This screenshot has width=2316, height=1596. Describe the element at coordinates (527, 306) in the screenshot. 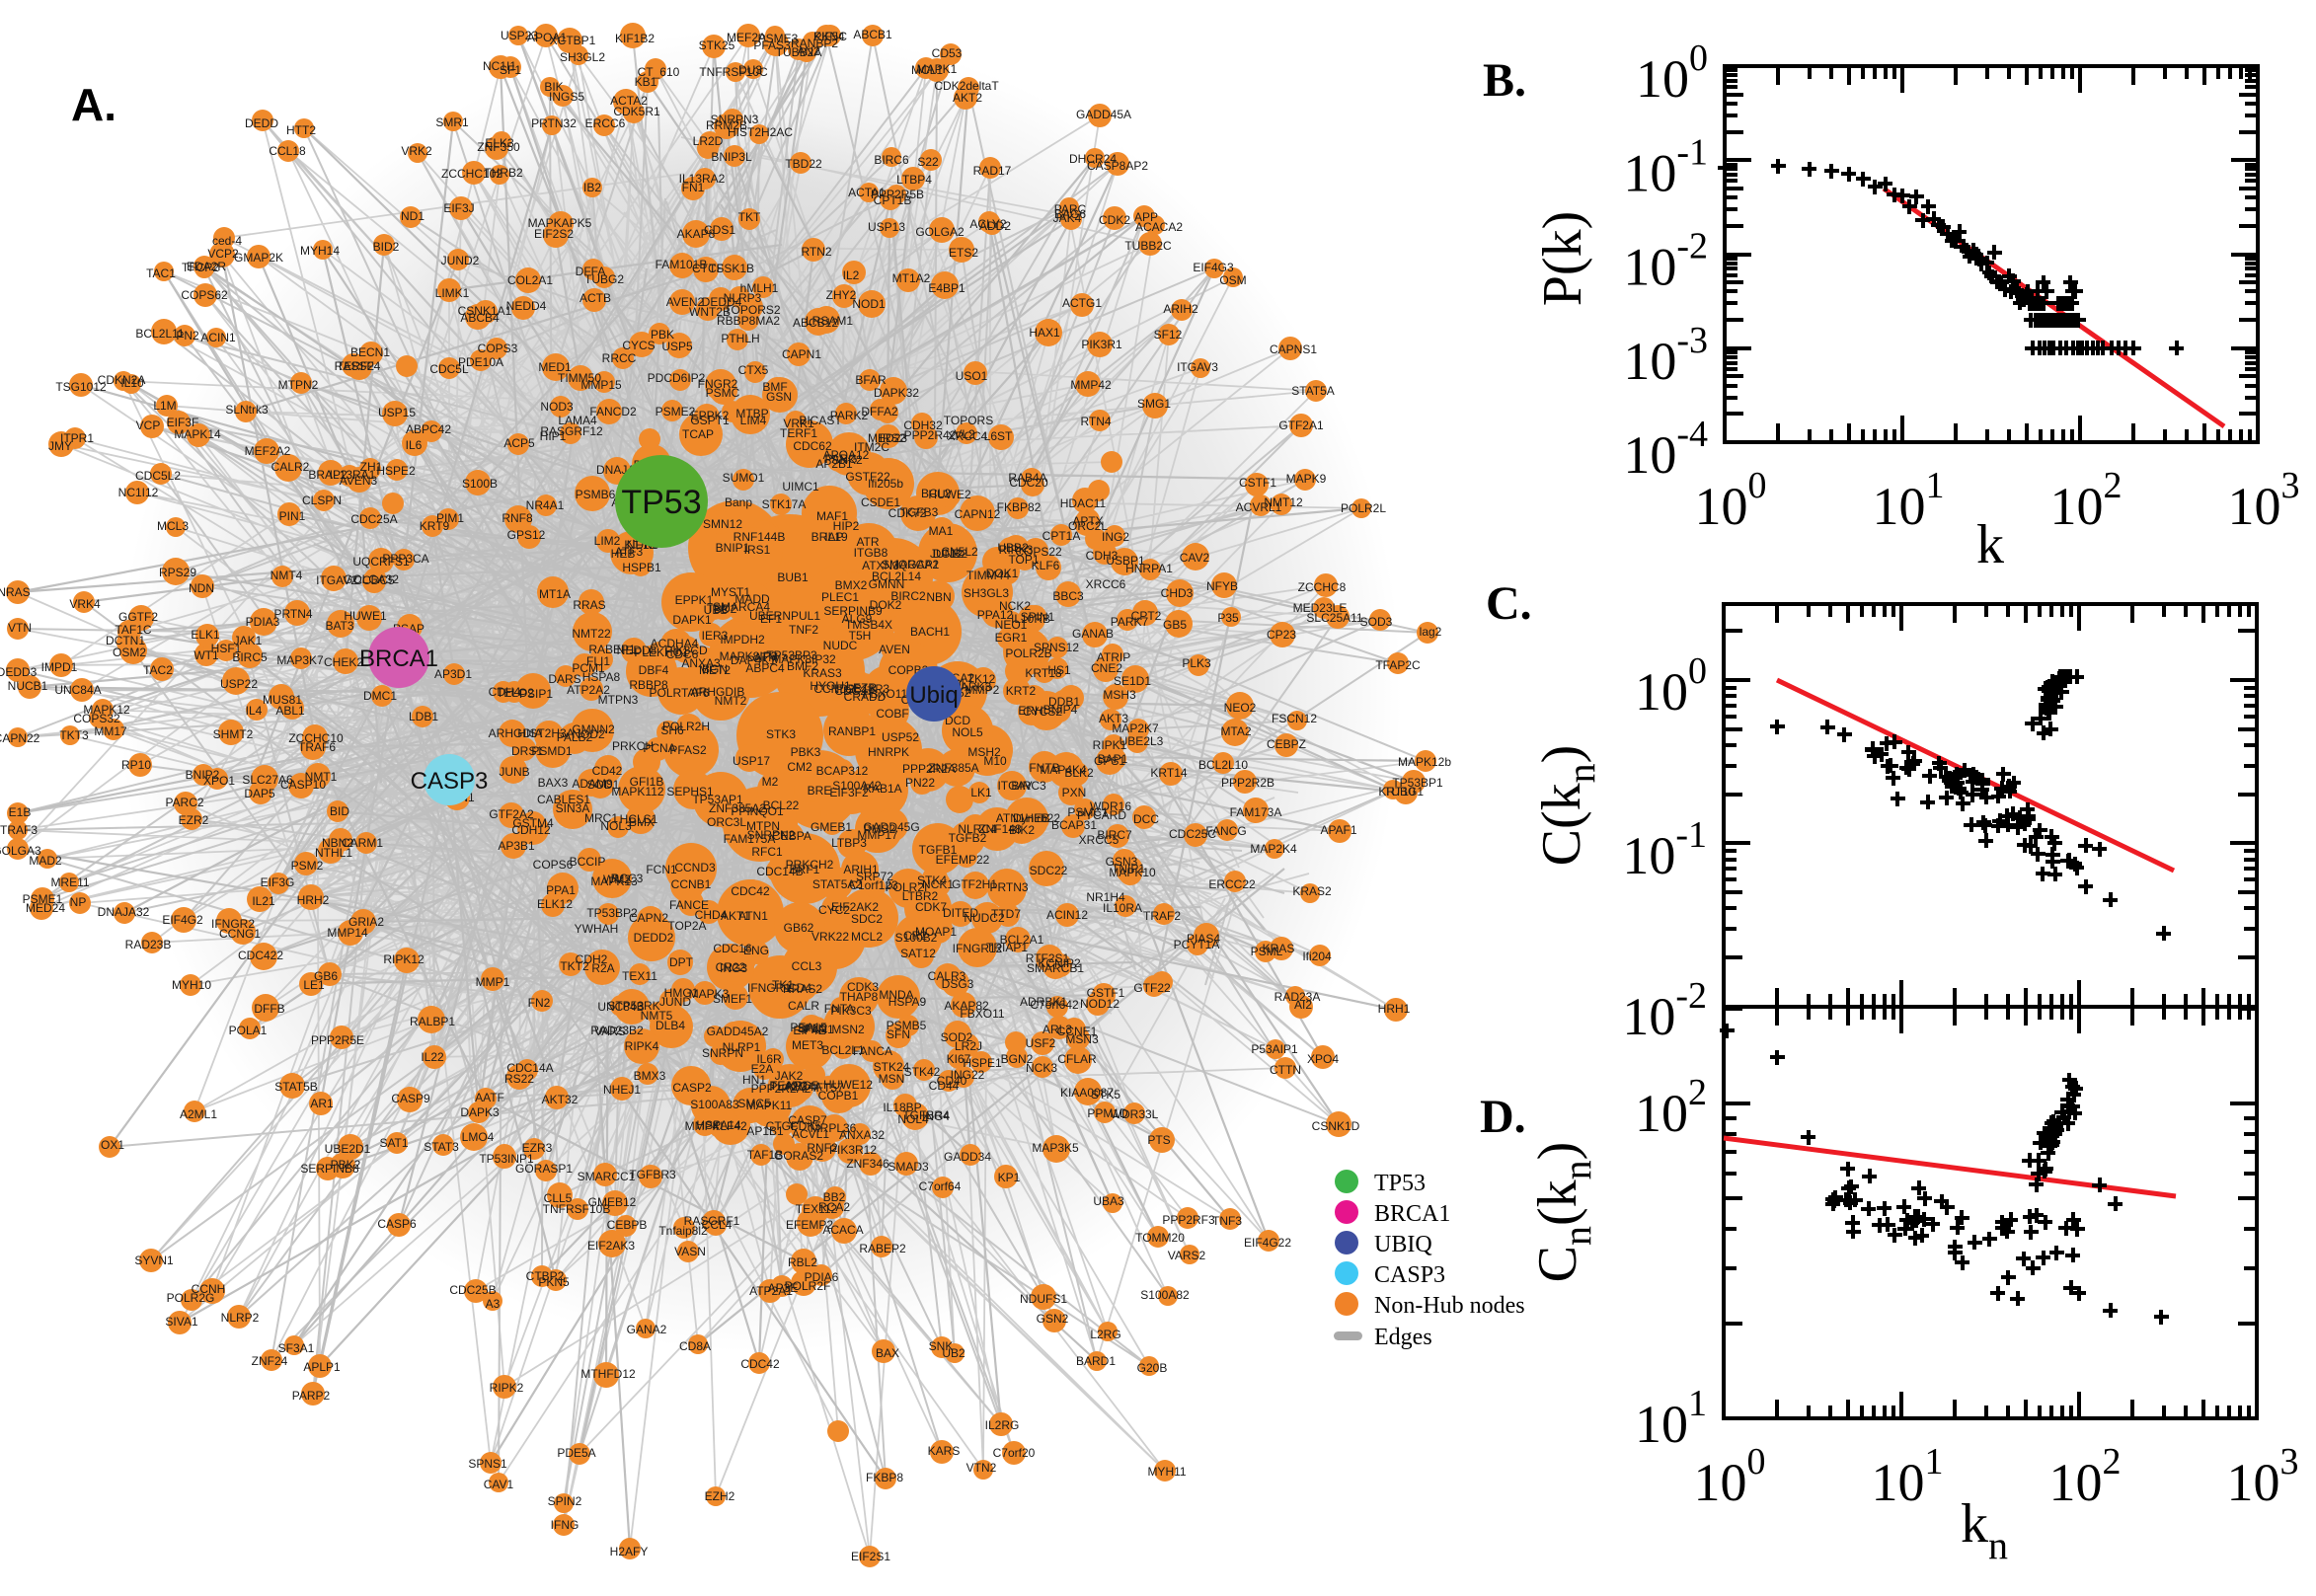

I see `svg-text: NEDD4` at that location.